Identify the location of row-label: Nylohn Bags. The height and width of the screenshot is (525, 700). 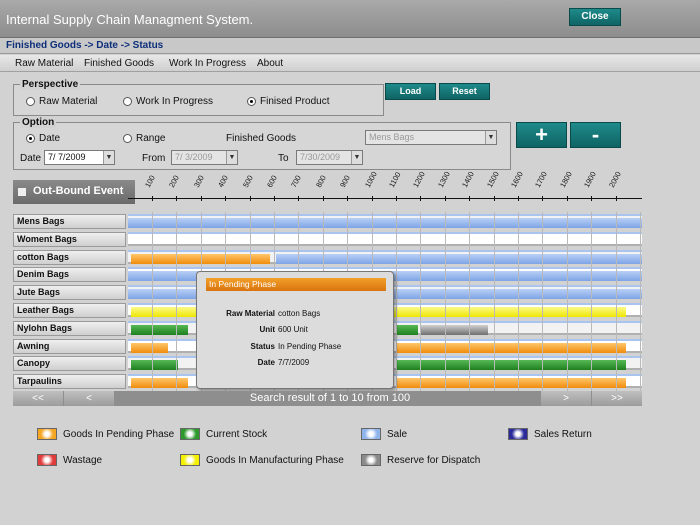
(69, 328).